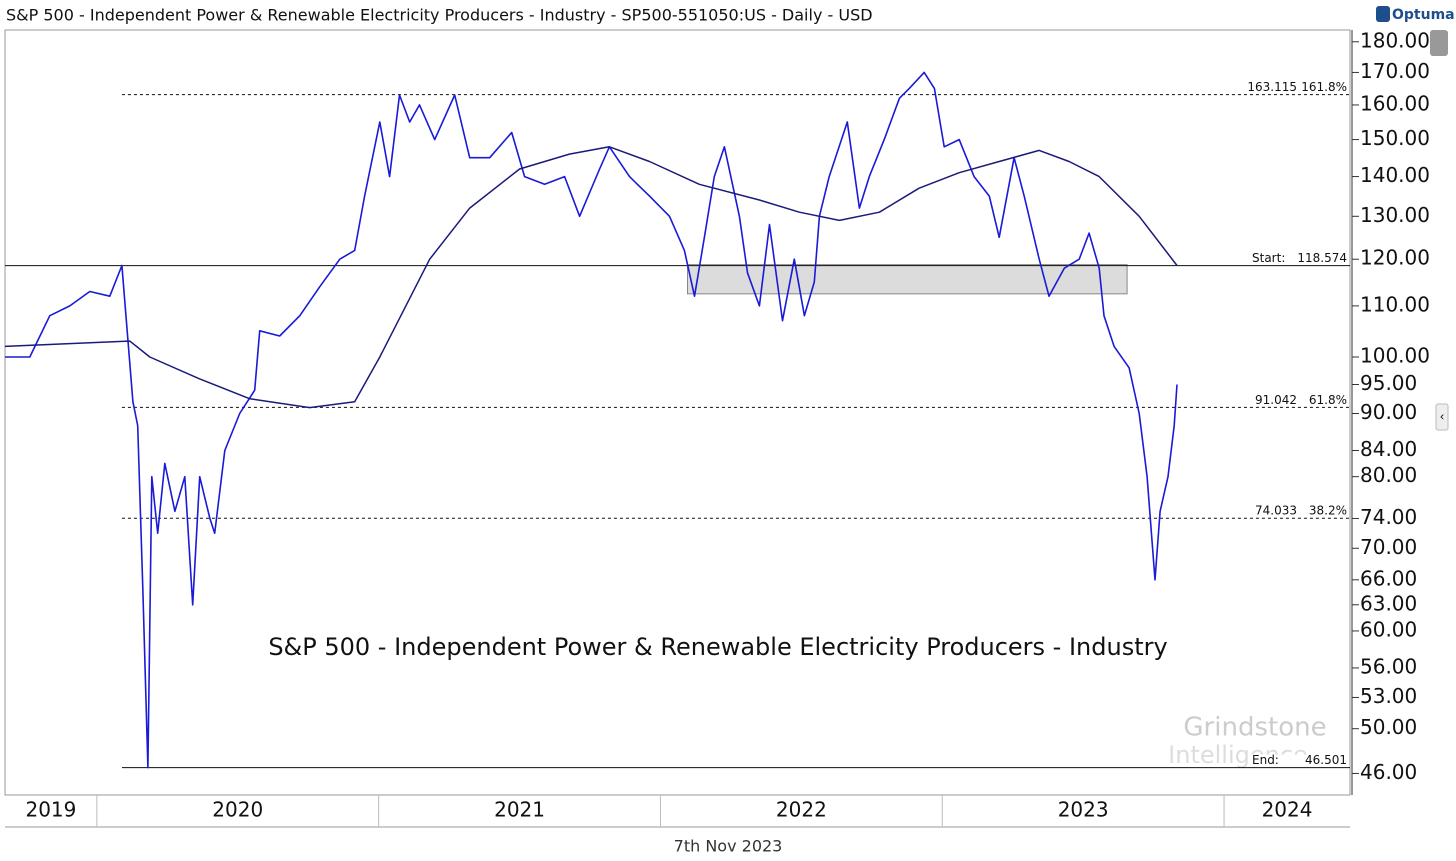  Describe the element at coordinates (1395, 103) in the screenshot. I see `y-tick-label: 160.00` at that location.